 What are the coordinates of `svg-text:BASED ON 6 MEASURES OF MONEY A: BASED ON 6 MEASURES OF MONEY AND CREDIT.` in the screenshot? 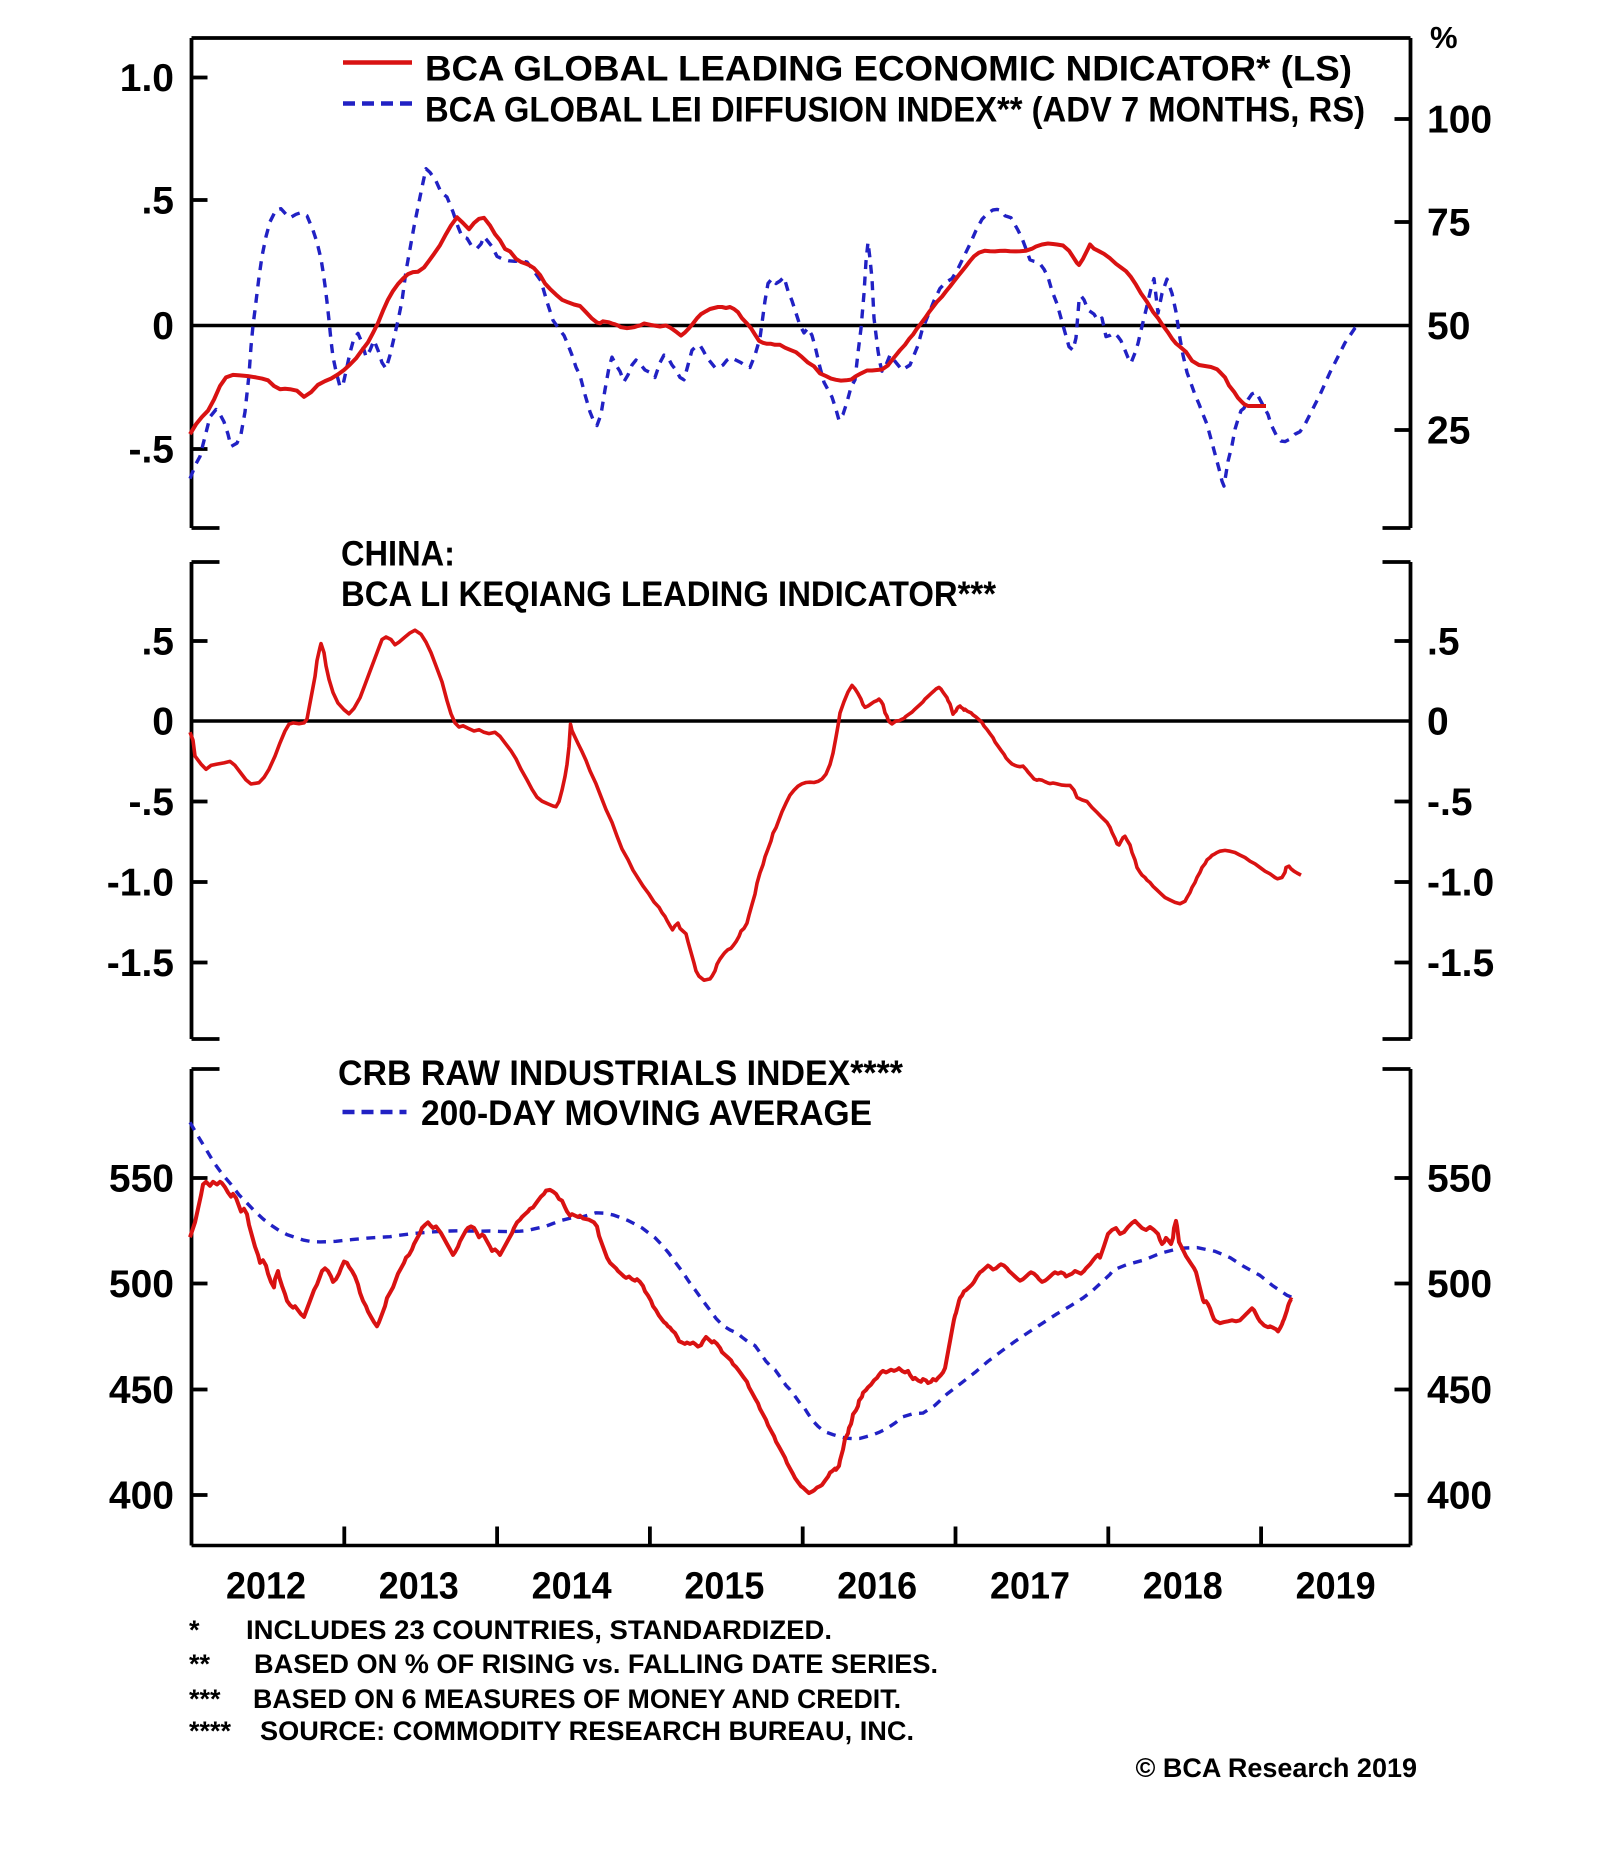 It's located at (577, 1699).